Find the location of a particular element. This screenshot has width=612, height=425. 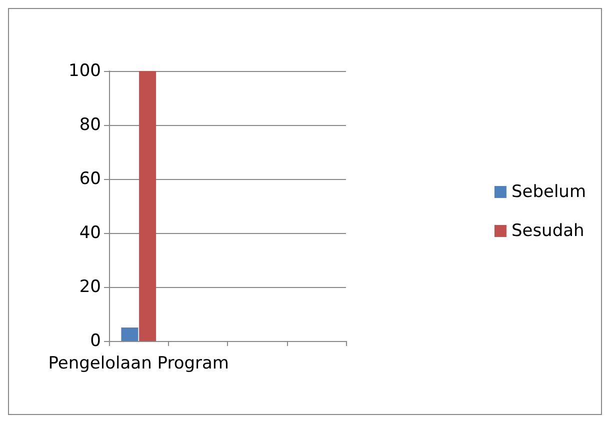

legend-label: Sebelum is located at coordinates (548, 192).